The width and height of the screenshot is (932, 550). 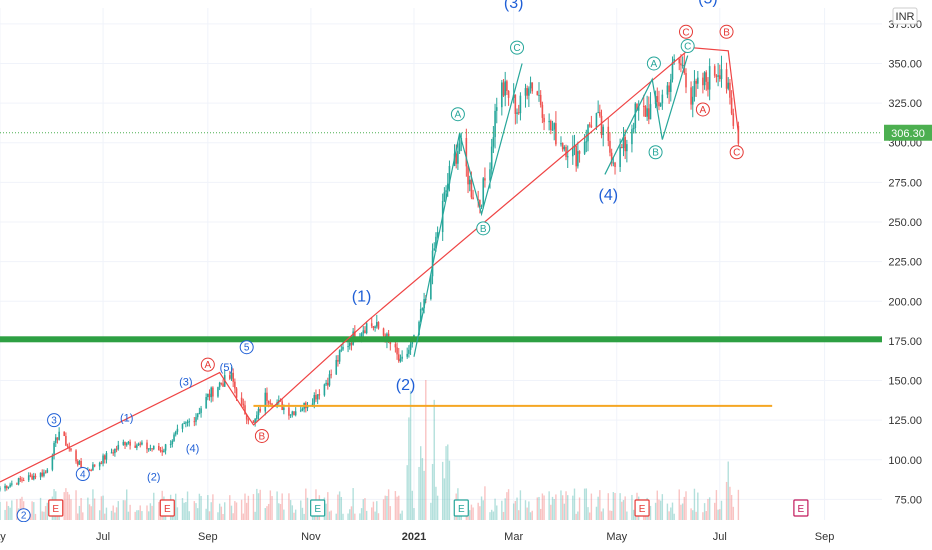 What do you see at coordinates (126, 419) in the screenshot?
I see `wave-label: (1)` at bounding box center [126, 419].